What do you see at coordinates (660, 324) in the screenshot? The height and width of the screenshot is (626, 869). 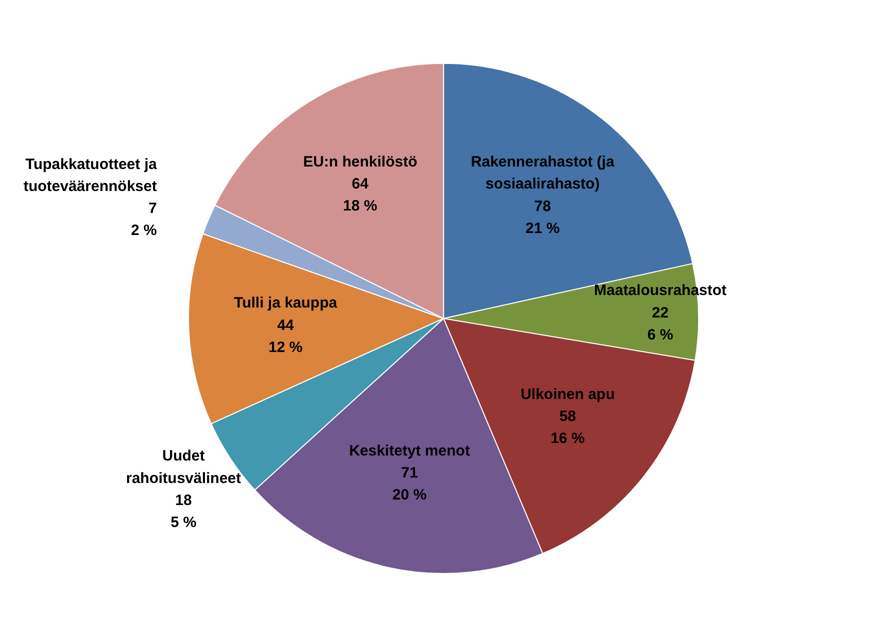 I see `data-label: 22 6 %` at bounding box center [660, 324].